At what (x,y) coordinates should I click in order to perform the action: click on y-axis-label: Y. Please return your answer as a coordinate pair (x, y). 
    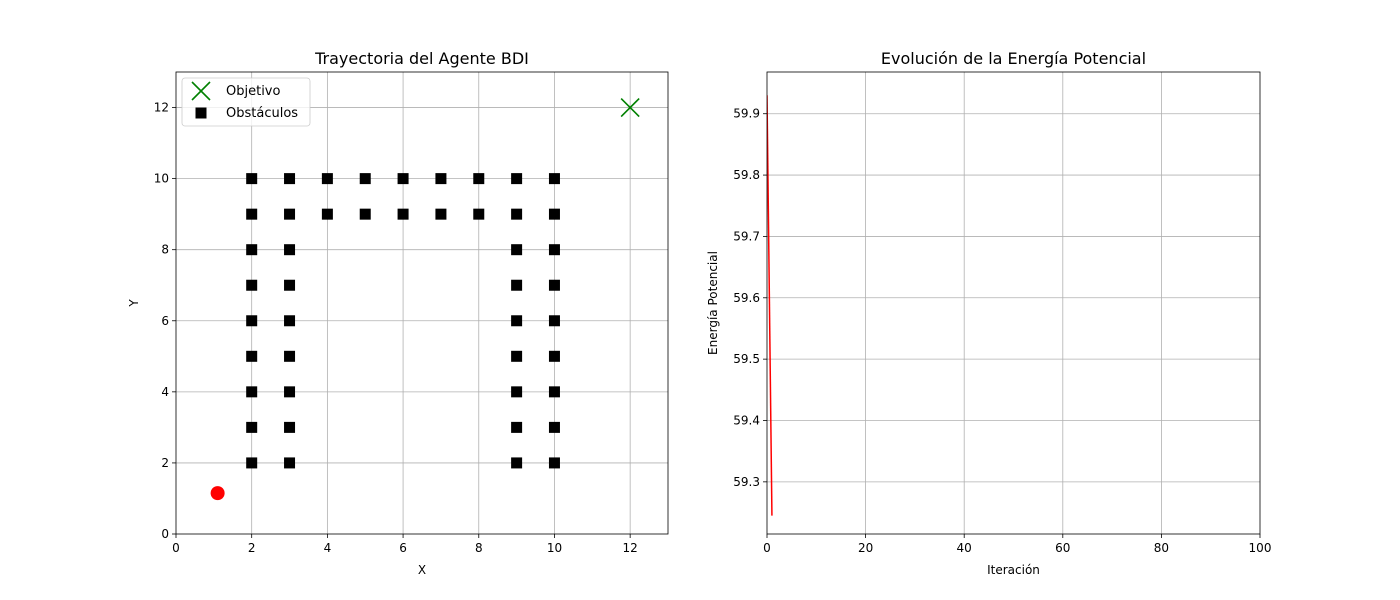
    Looking at the image, I should click on (134, 303).